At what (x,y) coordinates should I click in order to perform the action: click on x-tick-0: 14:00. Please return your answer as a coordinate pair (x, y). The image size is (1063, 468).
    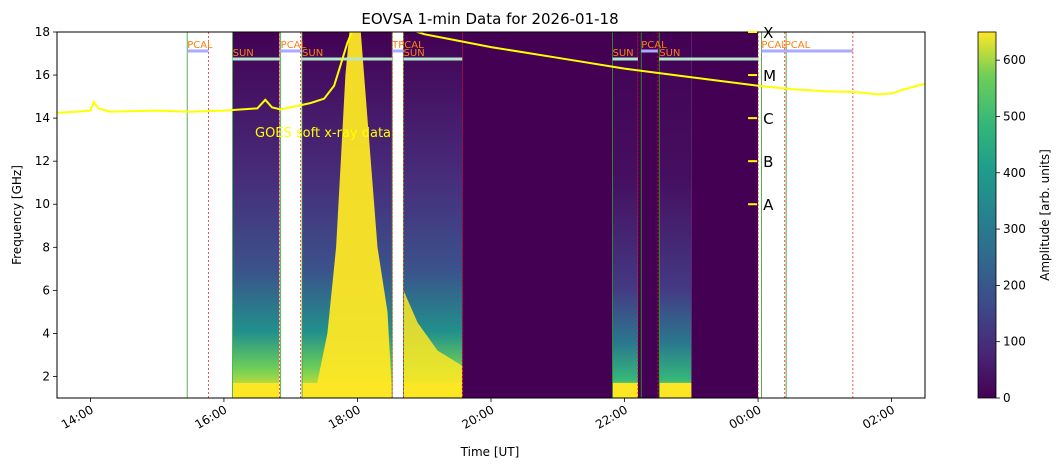
    Looking at the image, I should click on (77, 415).